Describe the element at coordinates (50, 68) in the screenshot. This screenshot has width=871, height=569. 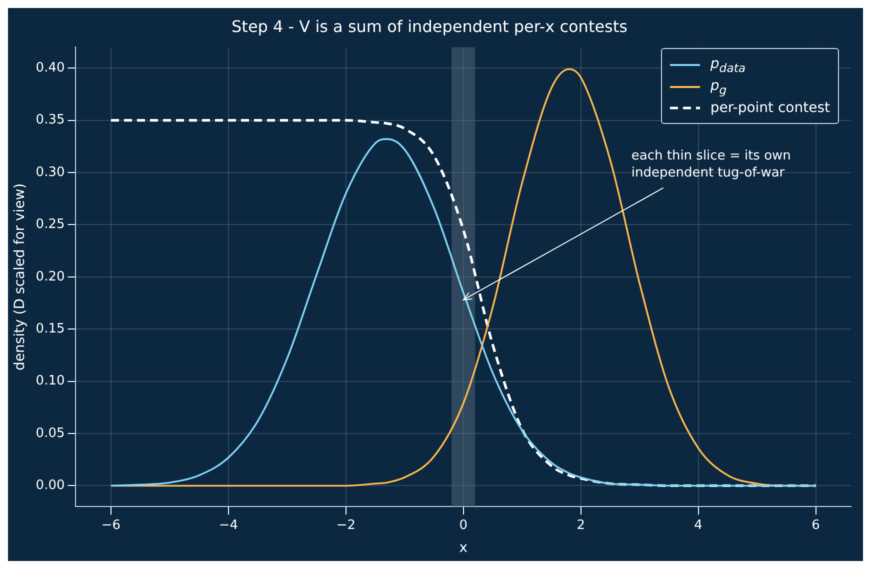
I see `y-tick-label: 0.40` at that location.